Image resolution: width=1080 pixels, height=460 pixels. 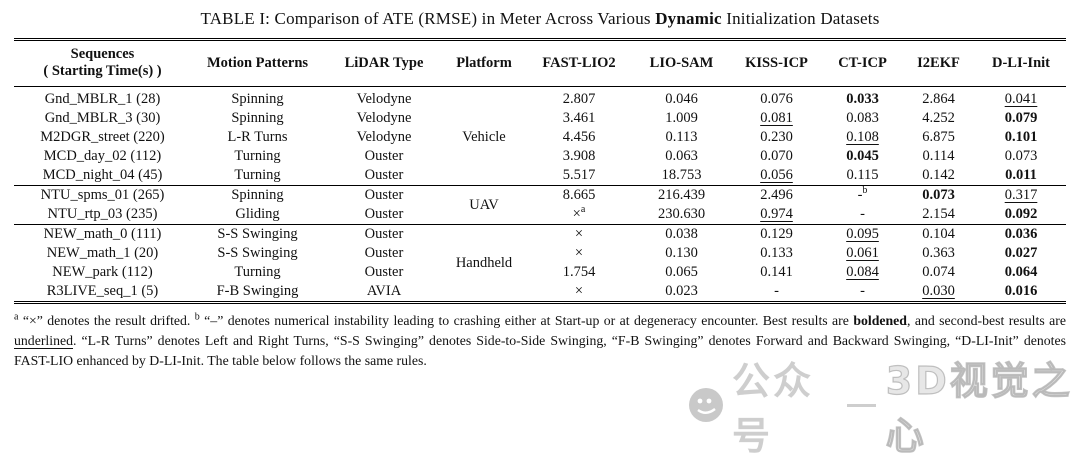 What do you see at coordinates (257, 63) in the screenshot?
I see `column-header-motion-patterns: Motion Patterns` at bounding box center [257, 63].